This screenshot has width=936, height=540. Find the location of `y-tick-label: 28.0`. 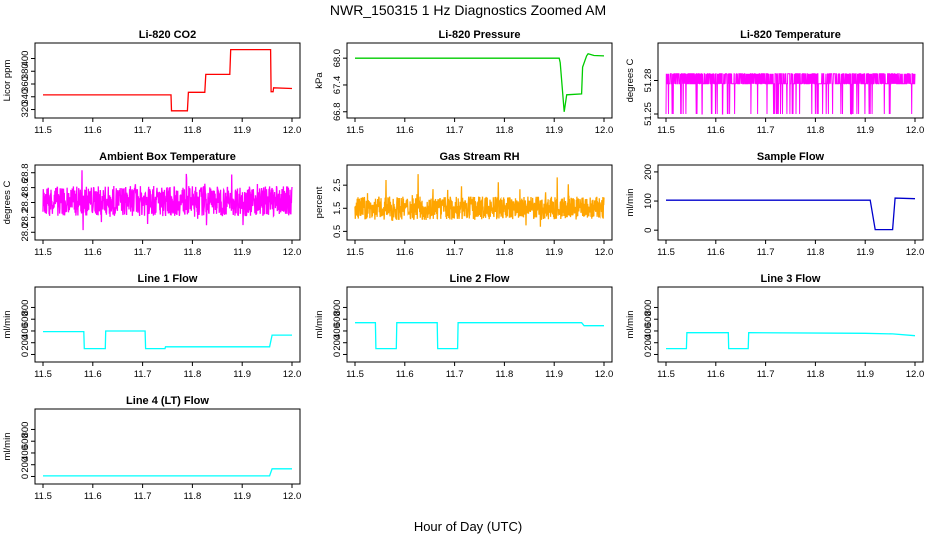

y-tick-label: 28.0 is located at coordinates (25, 232).